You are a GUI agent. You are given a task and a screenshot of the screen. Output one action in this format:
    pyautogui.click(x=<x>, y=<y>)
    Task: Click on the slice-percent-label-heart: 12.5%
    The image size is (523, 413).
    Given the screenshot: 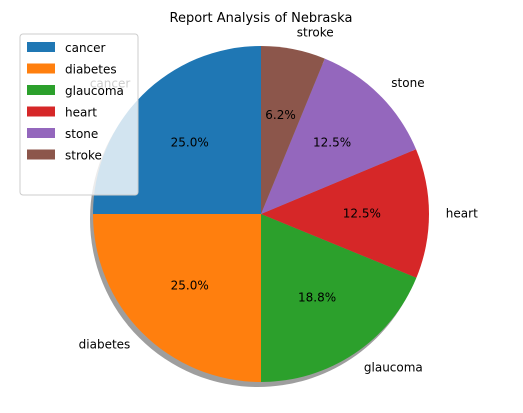 What is the action you would take?
    pyautogui.click(x=362, y=214)
    